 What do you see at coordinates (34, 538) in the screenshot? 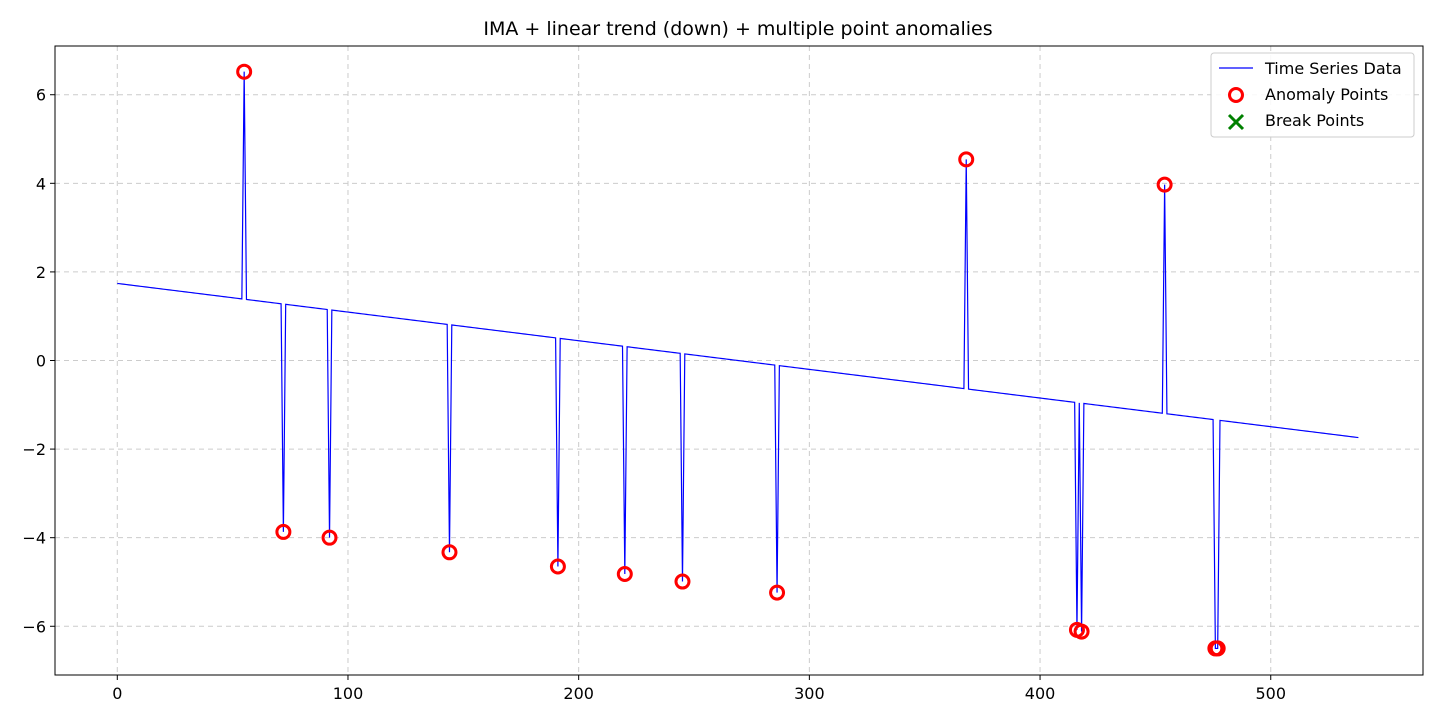
I see `y-tick-label: −4` at bounding box center [34, 538].